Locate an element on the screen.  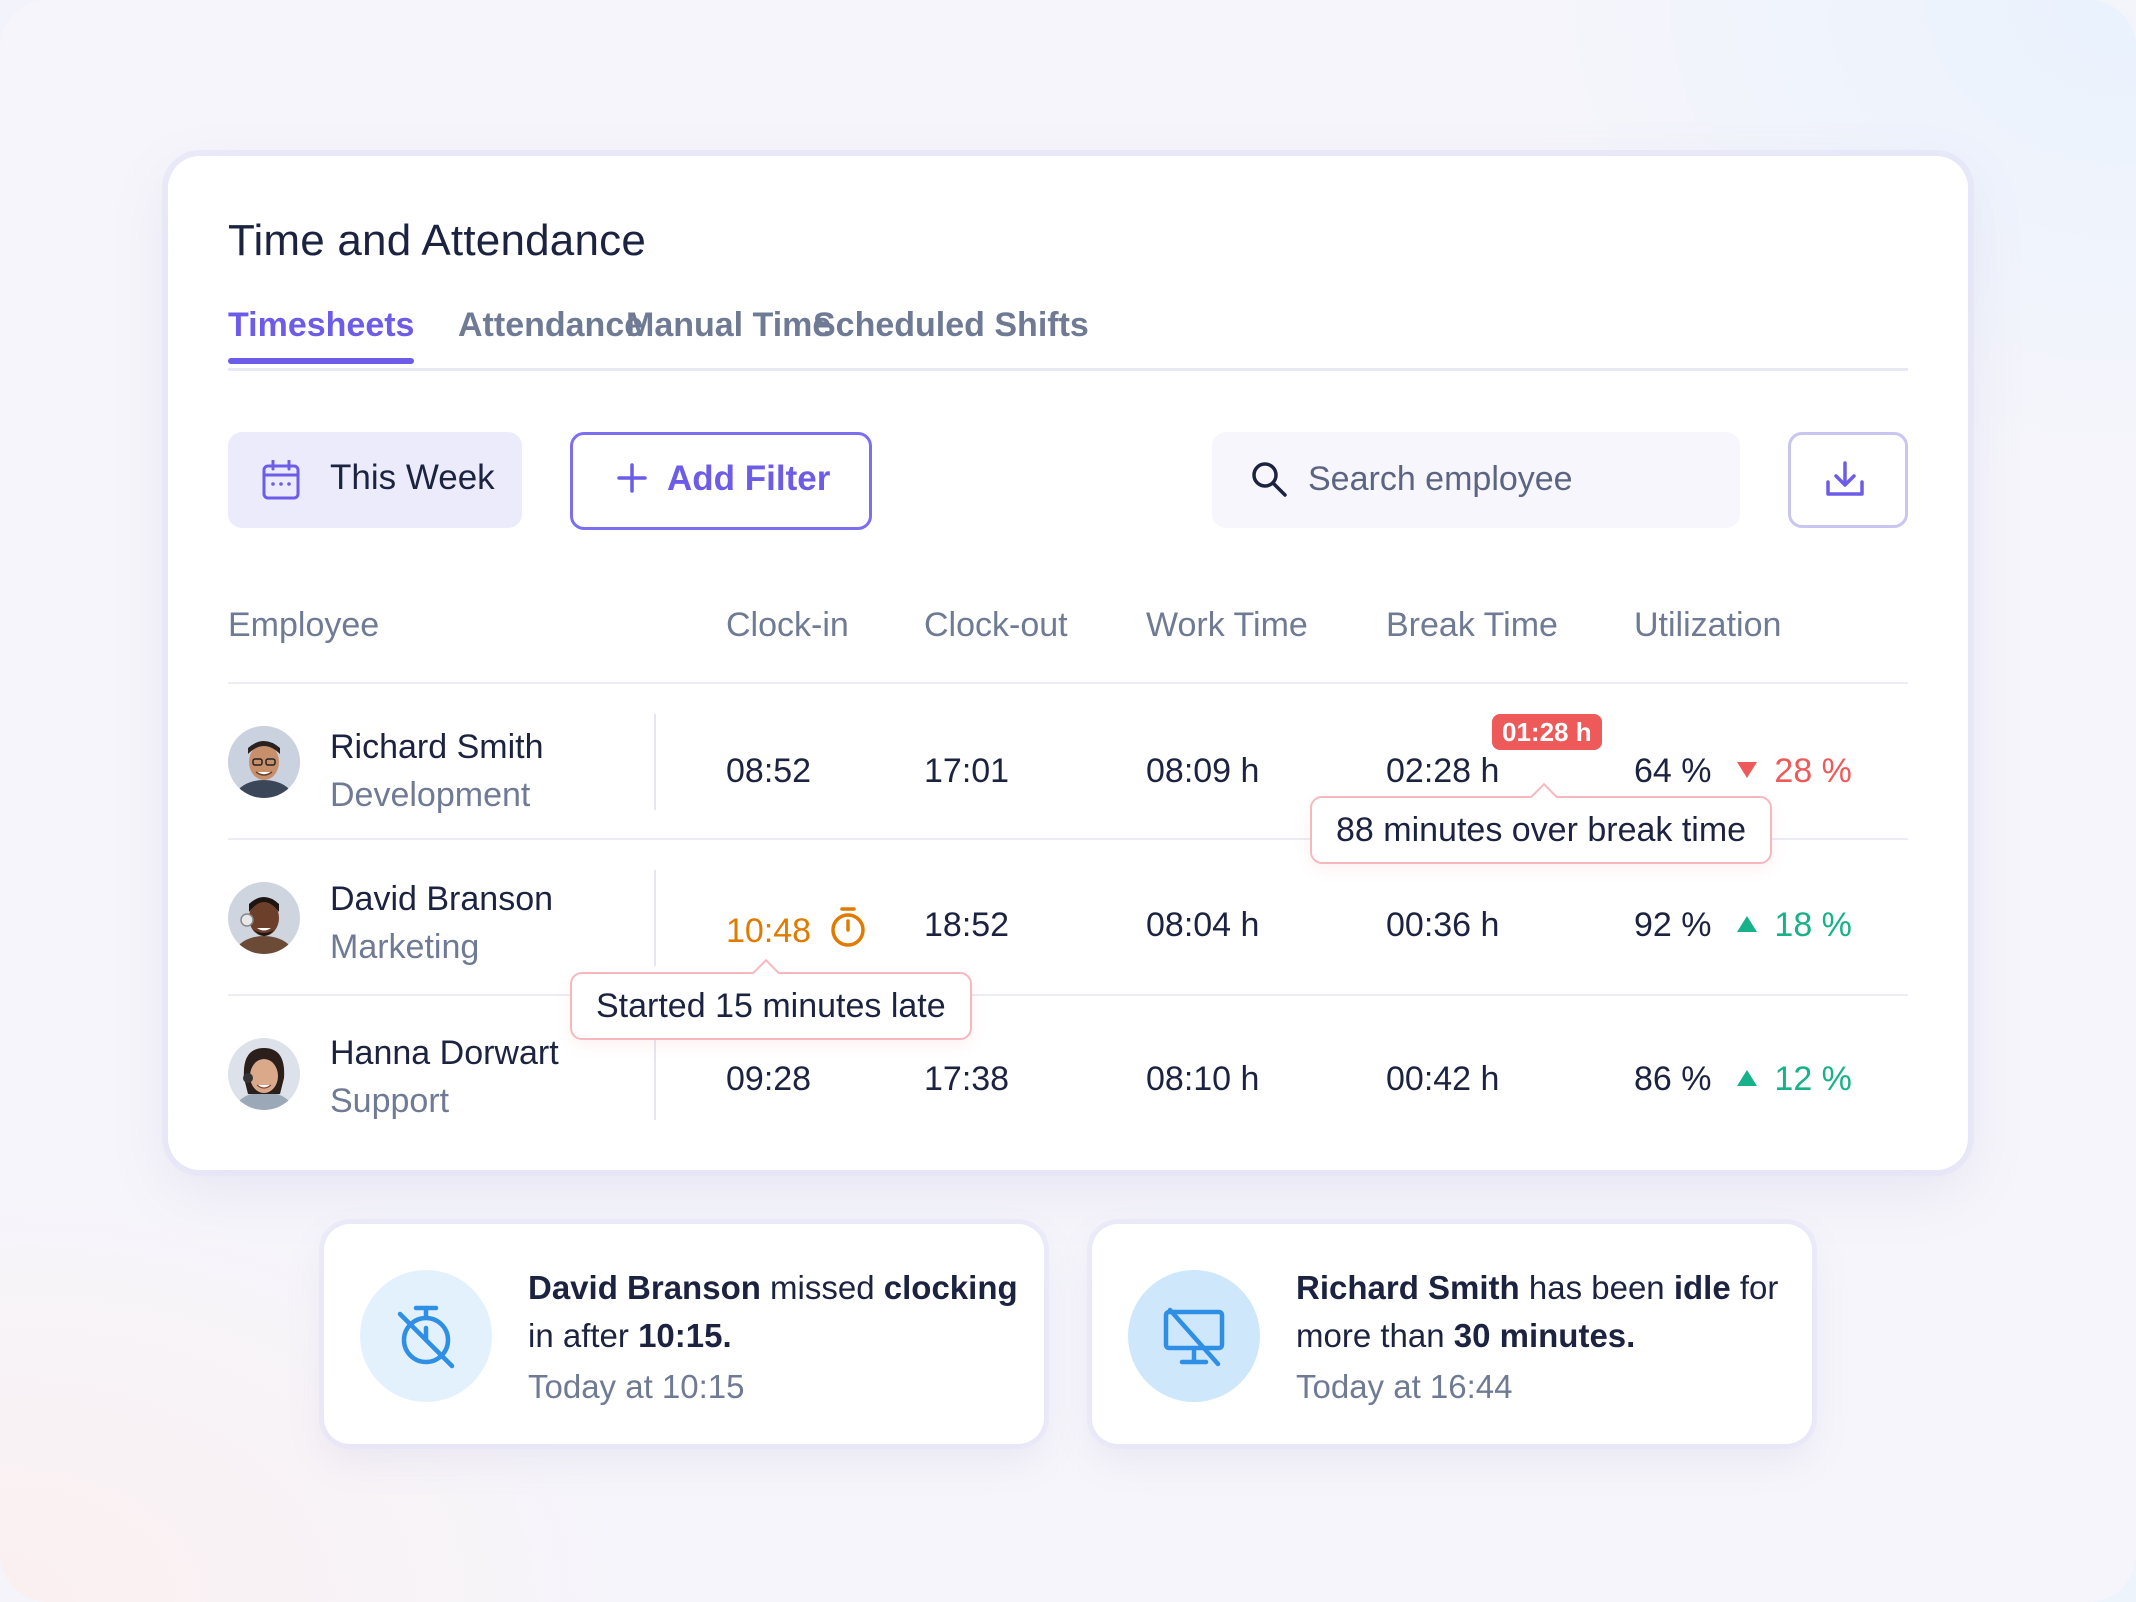
utilization-value: 92 % 18 % is located at coordinates (1743, 925).